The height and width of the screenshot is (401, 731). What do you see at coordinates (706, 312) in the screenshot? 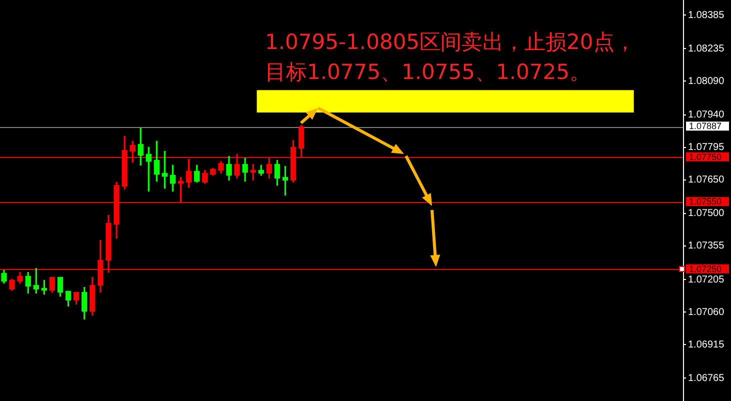
I see `y-tick-label: 1.07060` at bounding box center [706, 312].